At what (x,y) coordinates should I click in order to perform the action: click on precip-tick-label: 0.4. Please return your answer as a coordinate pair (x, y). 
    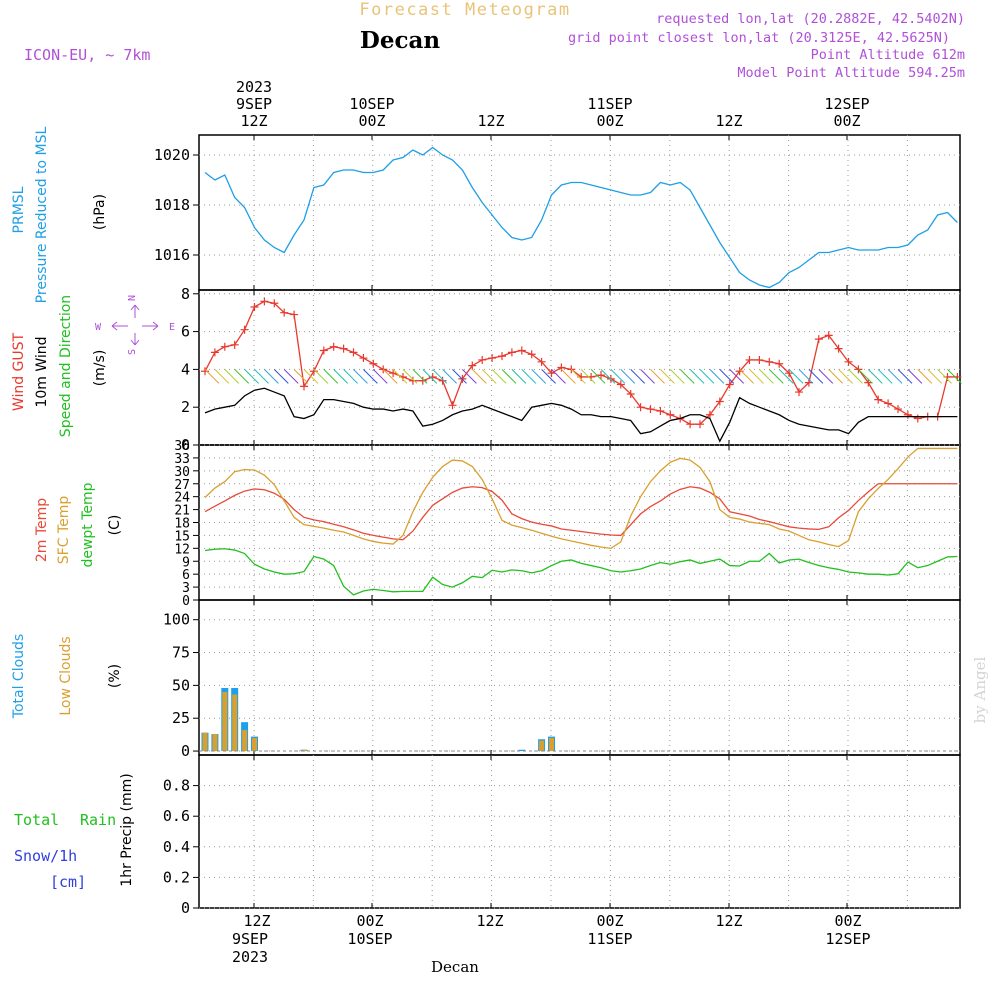
    Looking at the image, I should click on (176, 847).